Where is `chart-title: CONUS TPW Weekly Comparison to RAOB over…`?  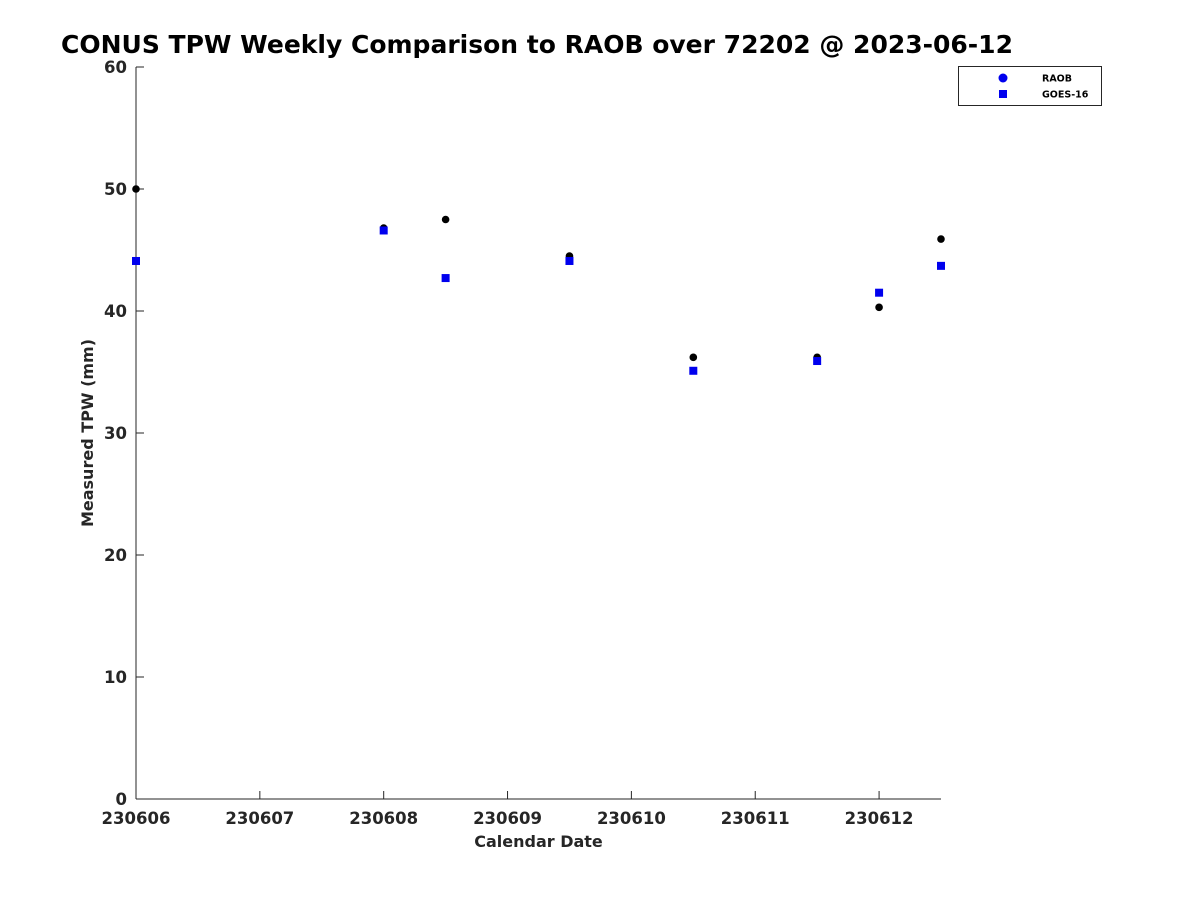
chart-title: CONUS TPW Weekly Comparison to RAOB over… is located at coordinates (537, 44).